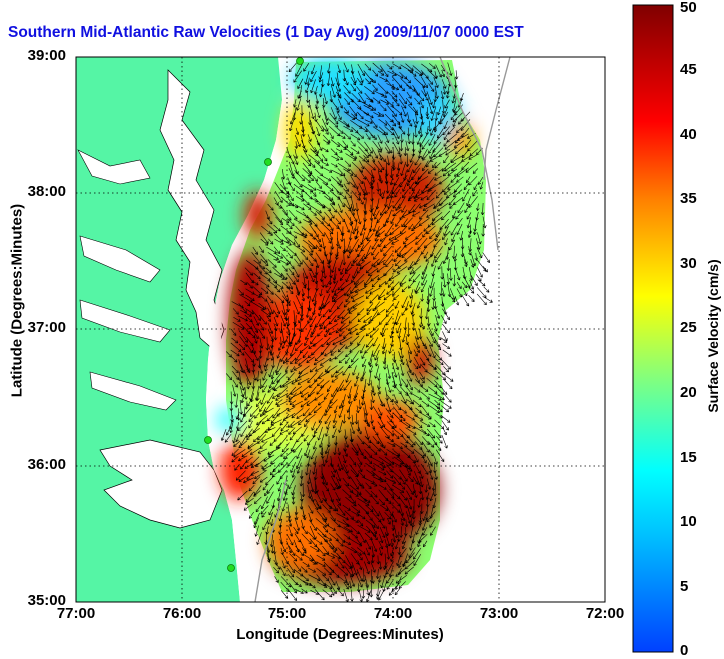 Image resolution: width=724 pixels, height=659 pixels. What do you see at coordinates (17, 300) in the screenshot?
I see `y-axis-title: Latitude (Degrees:Minutes)` at bounding box center [17, 300].